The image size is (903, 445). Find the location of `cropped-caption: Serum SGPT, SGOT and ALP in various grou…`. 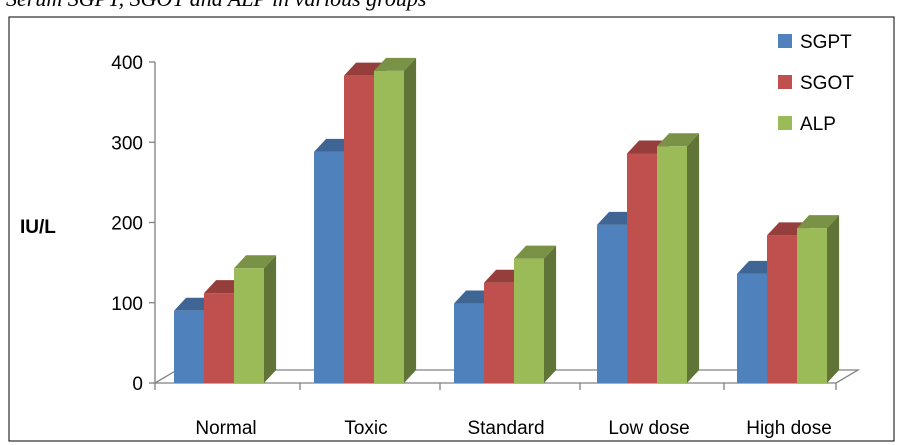

cropped-caption: Serum SGPT, SGOT and ALP in various grou… is located at coordinates (451, 6).